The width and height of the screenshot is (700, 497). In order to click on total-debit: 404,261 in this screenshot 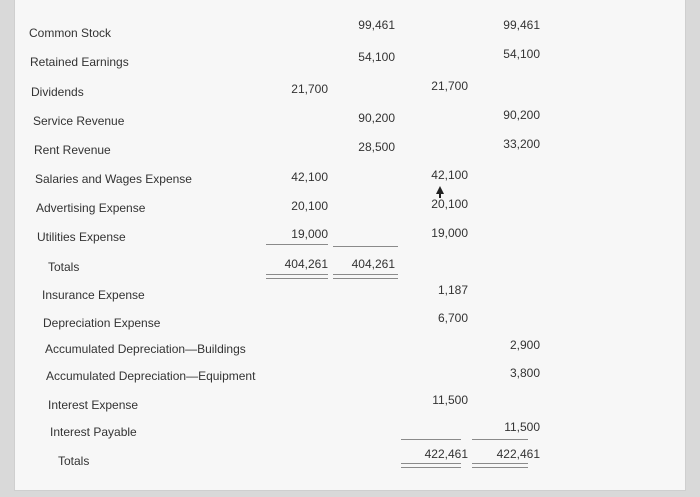, I will do `click(306, 264)`.